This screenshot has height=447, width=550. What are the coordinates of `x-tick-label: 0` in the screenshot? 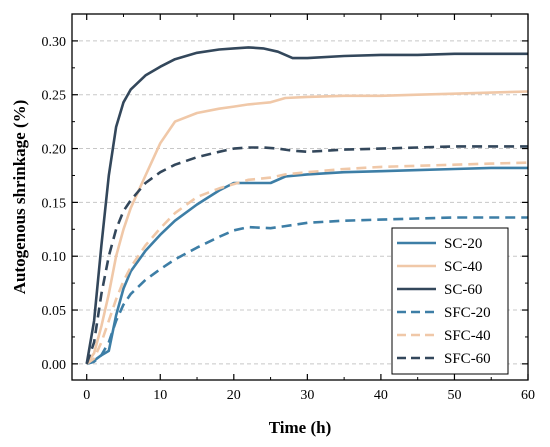 It's located at (86, 395).